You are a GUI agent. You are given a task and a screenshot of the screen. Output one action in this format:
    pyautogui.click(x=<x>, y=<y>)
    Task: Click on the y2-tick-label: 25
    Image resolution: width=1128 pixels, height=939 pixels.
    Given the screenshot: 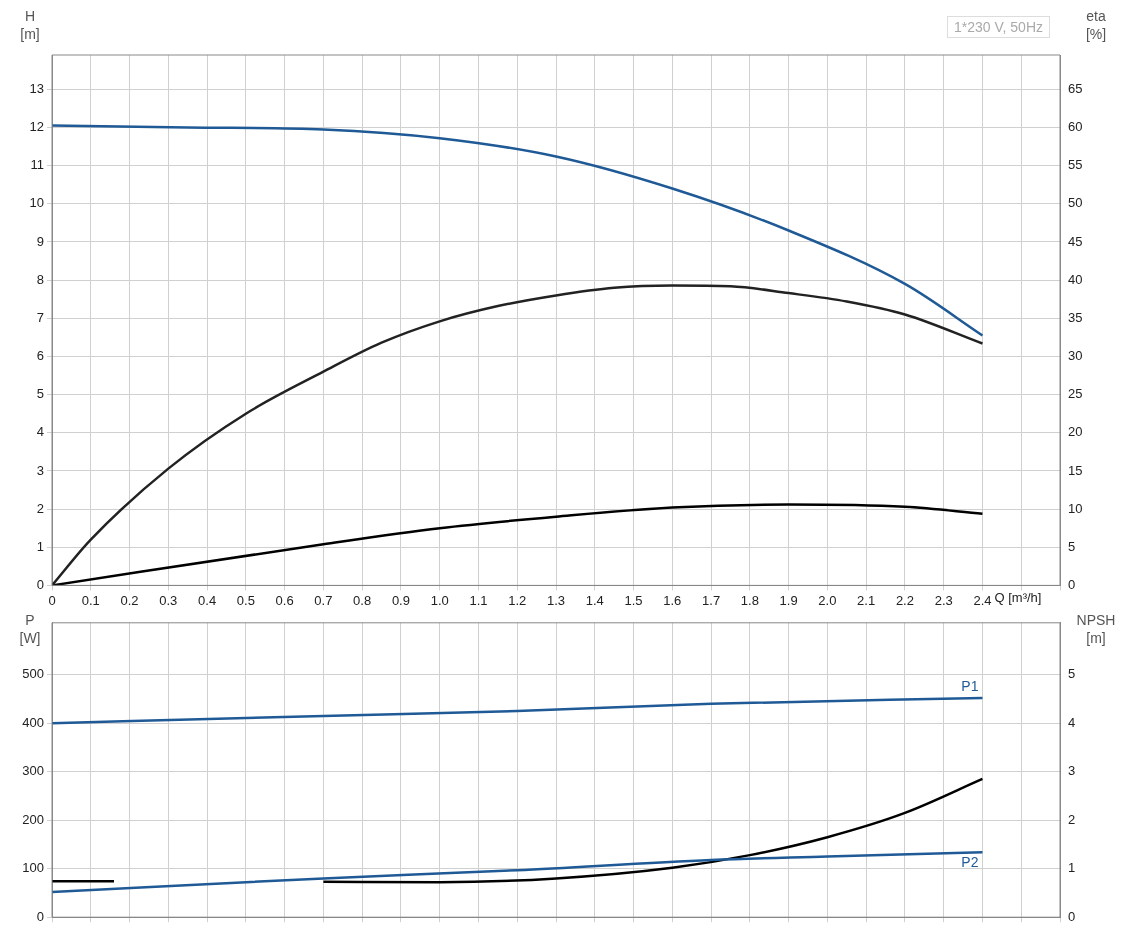 What is the action you would take?
    pyautogui.click(x=1075, y=394)
    